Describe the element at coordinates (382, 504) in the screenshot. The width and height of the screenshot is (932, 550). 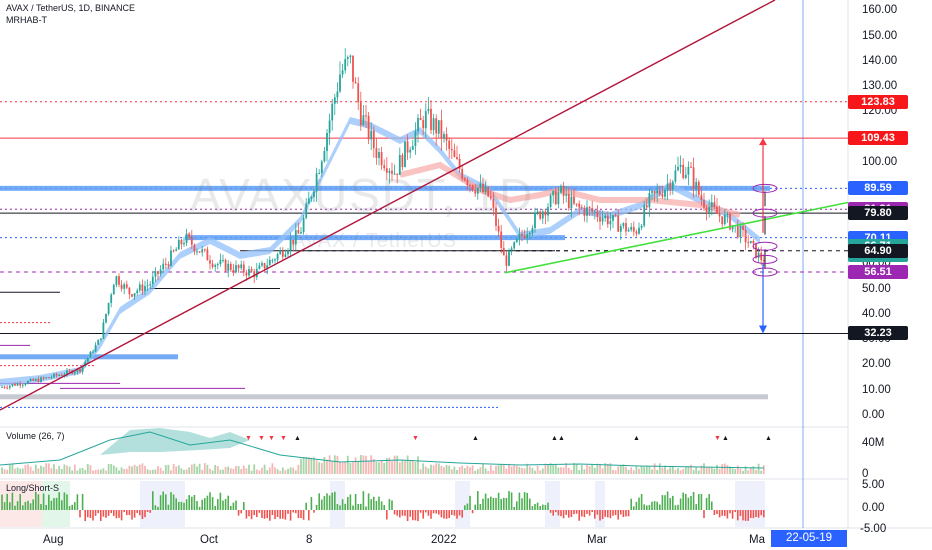
I see `long-short-bars` at that location.